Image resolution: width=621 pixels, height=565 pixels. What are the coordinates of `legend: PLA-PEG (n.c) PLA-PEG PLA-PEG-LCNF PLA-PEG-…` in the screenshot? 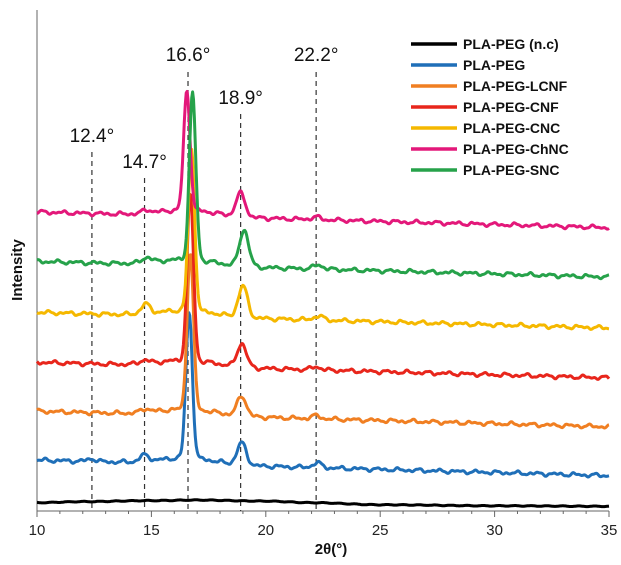 It's located at (490, 107).